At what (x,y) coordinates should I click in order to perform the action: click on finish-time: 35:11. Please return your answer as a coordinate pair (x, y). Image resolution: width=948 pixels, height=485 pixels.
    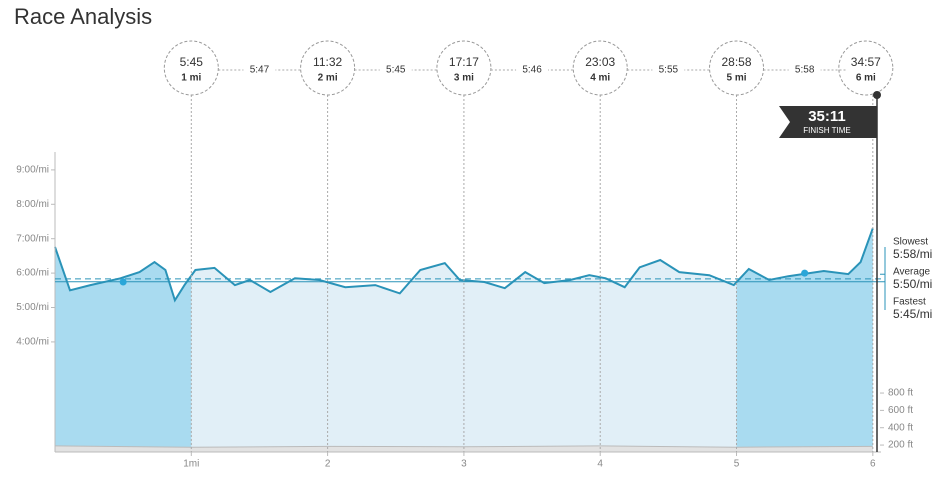
    Looking at the image, I should click on (827, 116).